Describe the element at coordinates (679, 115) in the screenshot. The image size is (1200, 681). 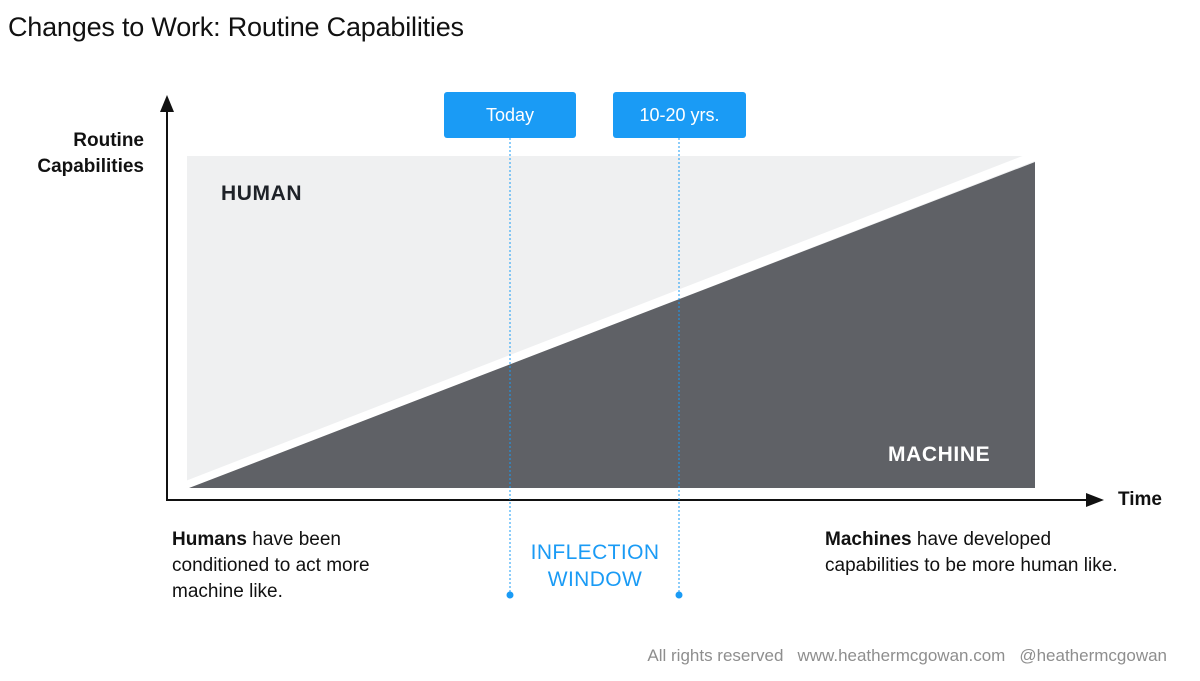
I see `future-marker: 10-20 yrs.` at that location.